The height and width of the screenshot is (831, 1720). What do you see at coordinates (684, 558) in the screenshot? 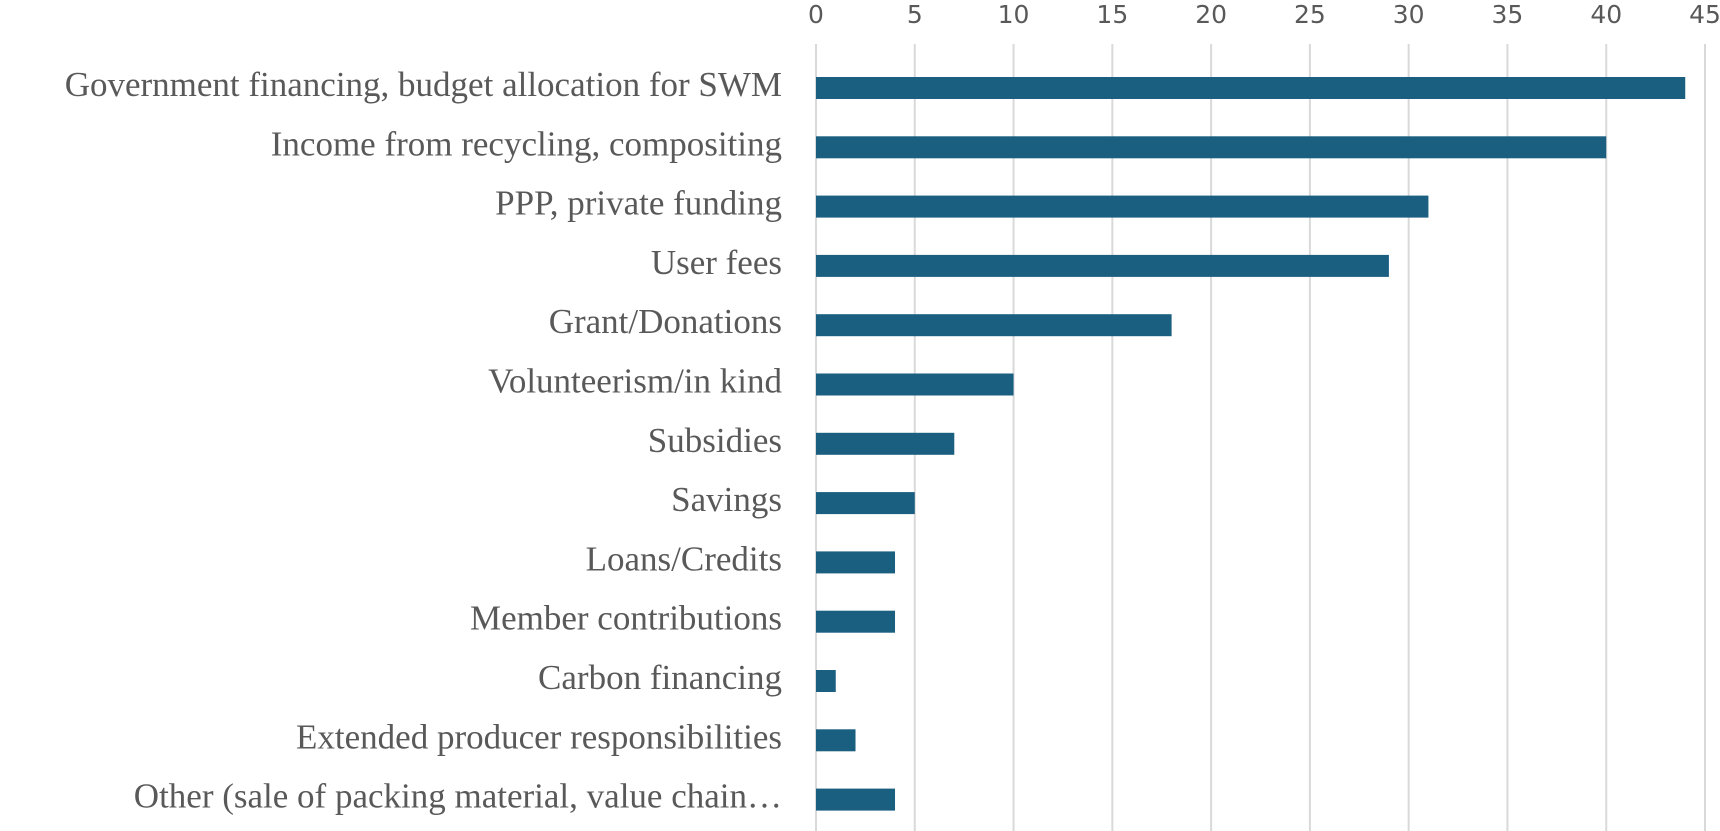
I see `category-label: Loans/Credits` at bounding box center [684, 558].